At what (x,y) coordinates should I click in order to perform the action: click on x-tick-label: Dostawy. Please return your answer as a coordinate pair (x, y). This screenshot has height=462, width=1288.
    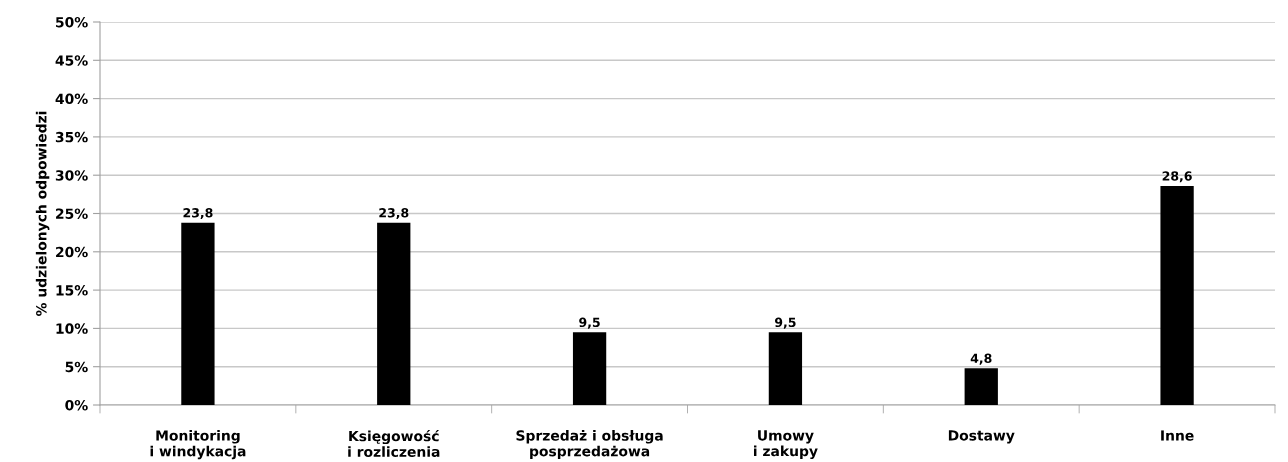
    Looking at the image, I should click on (981, 437).